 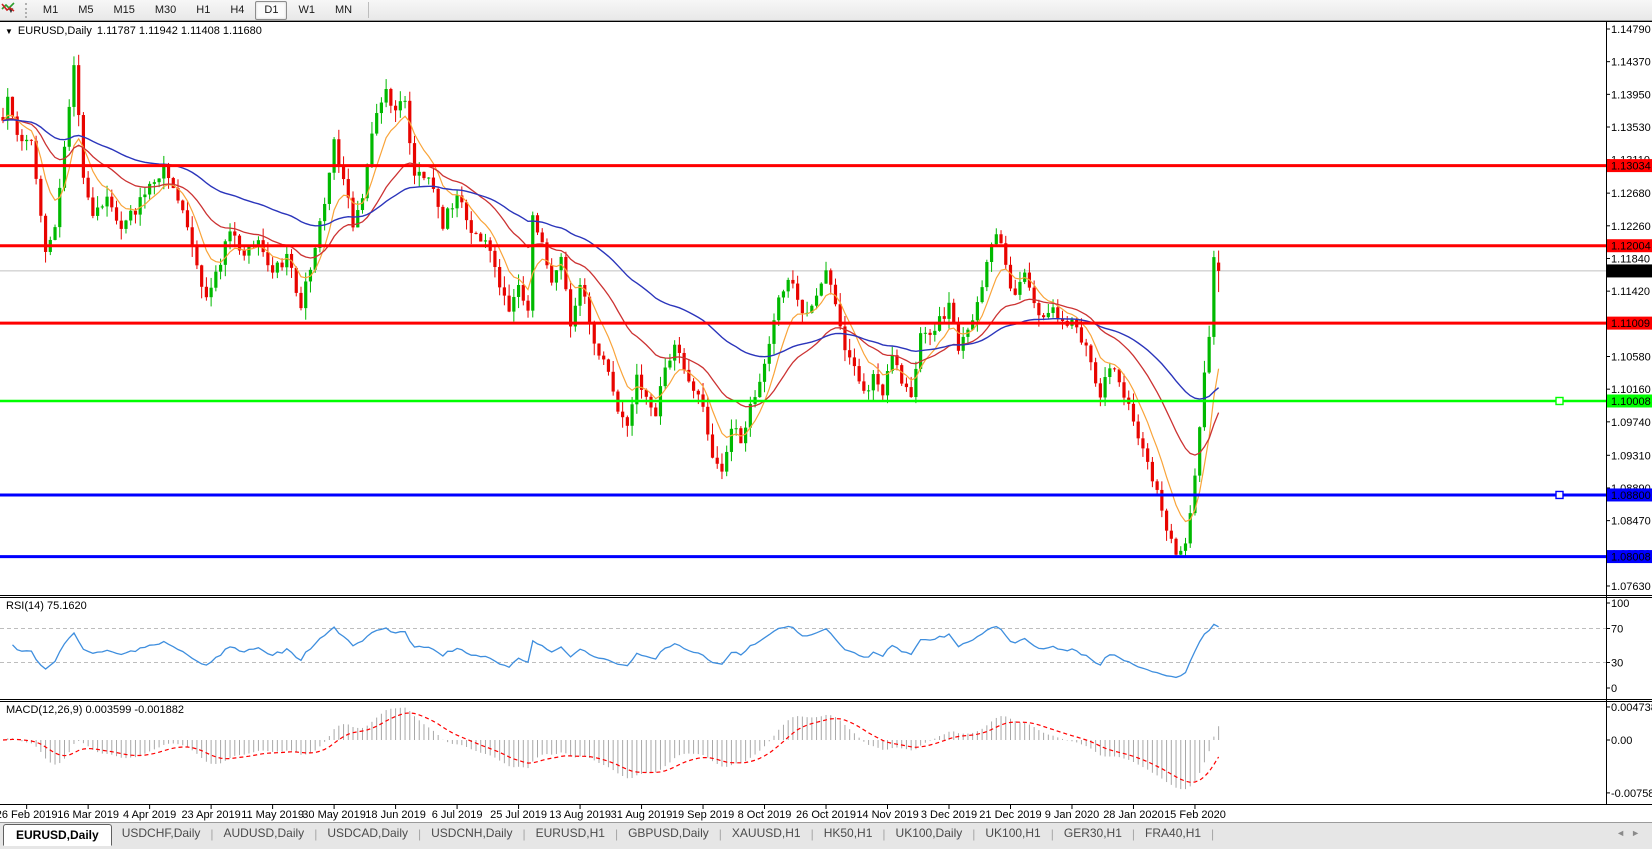 What do you see at coordinates (949, 815) in the screenshot?
I see `date-axis-label: 3 Dec 2019` at bounding box center [949, 815].